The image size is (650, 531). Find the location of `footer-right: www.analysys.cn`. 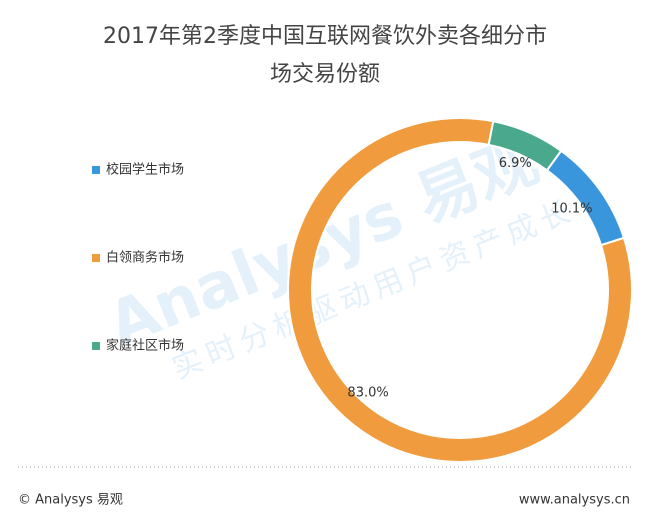

footer-right: www.analysys.cn is located at coordinates (574, 500).